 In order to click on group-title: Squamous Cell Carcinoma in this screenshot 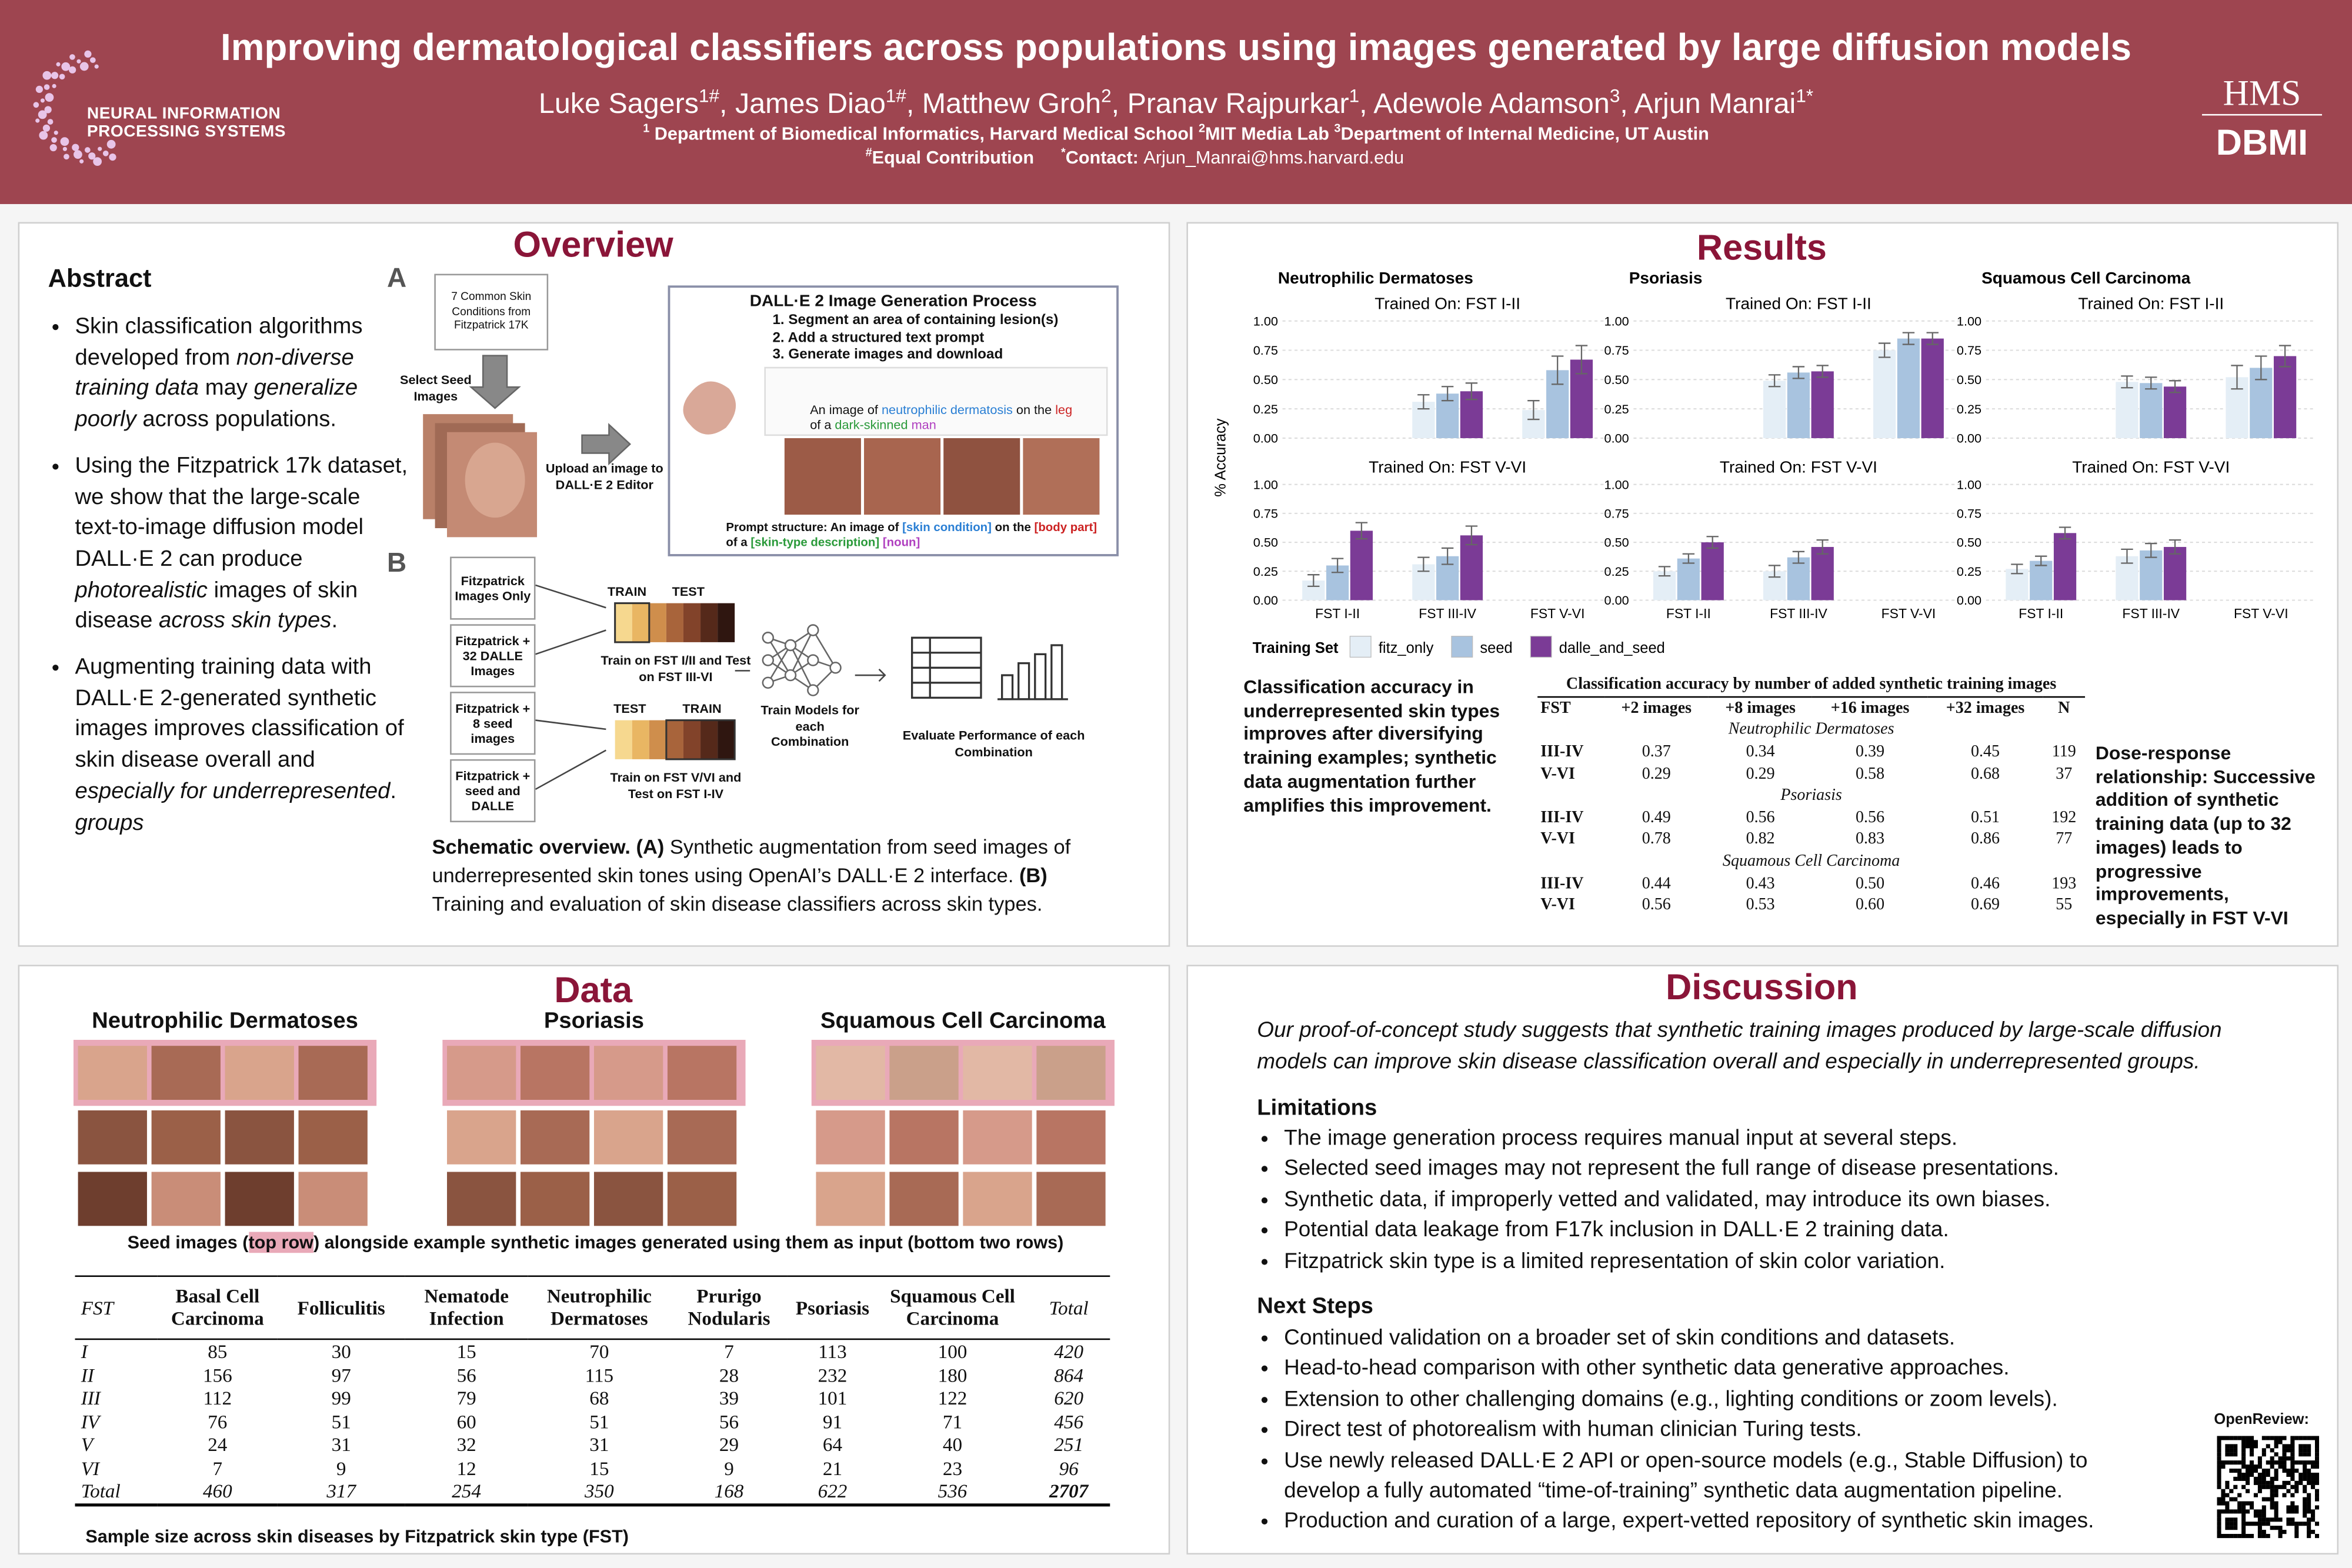, I will do `click(963, 1021)`.